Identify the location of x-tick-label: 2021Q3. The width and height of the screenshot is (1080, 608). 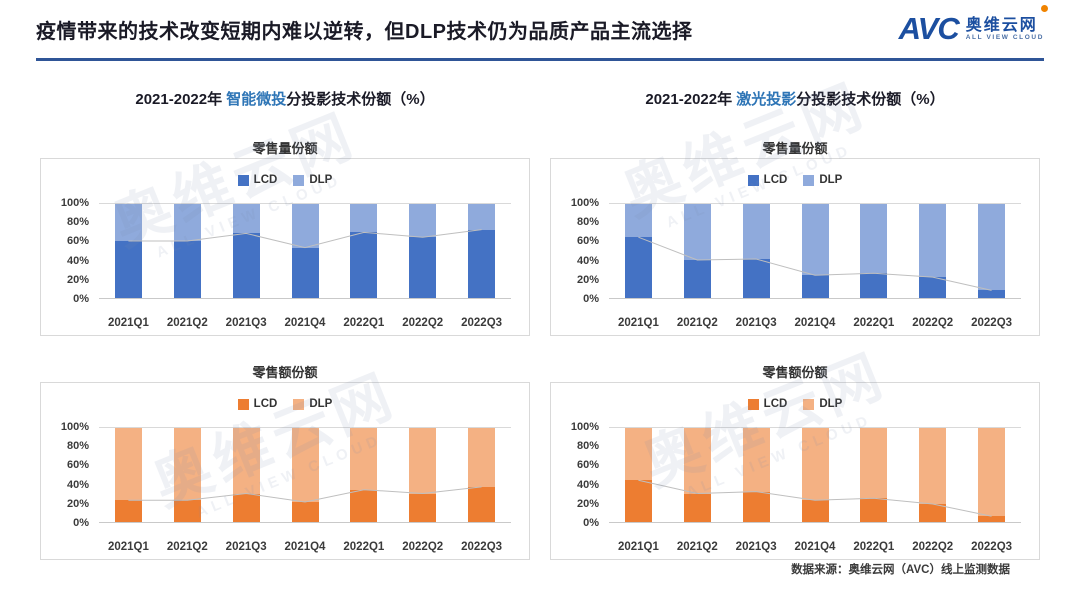
(246, 547).